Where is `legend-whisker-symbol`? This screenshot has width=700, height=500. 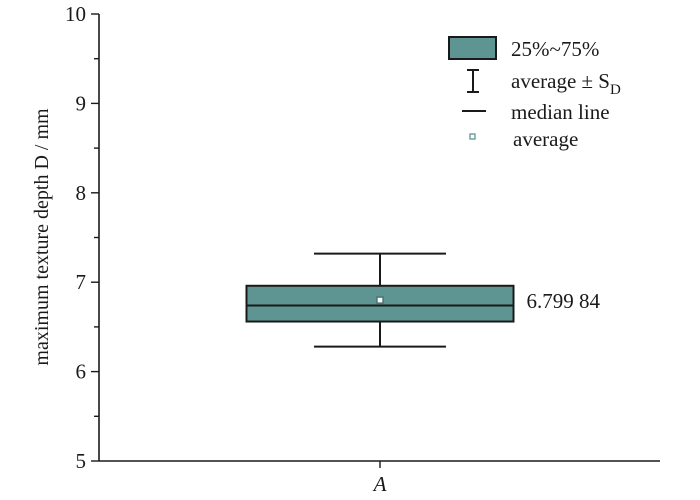 legend-whisker-symbol is located at coordinates (473, 81).